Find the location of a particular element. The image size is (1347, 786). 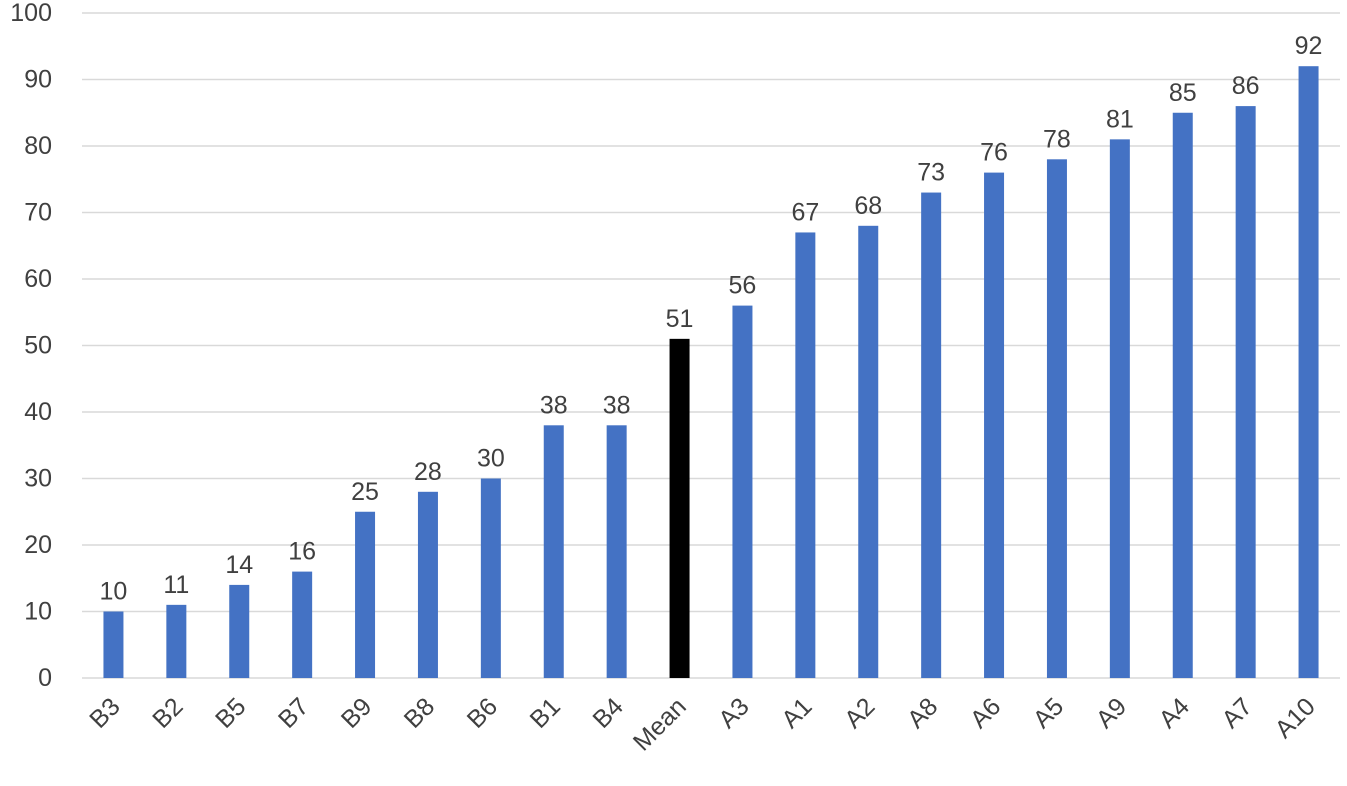

bar-a1 is located at coordinates (805, 455).